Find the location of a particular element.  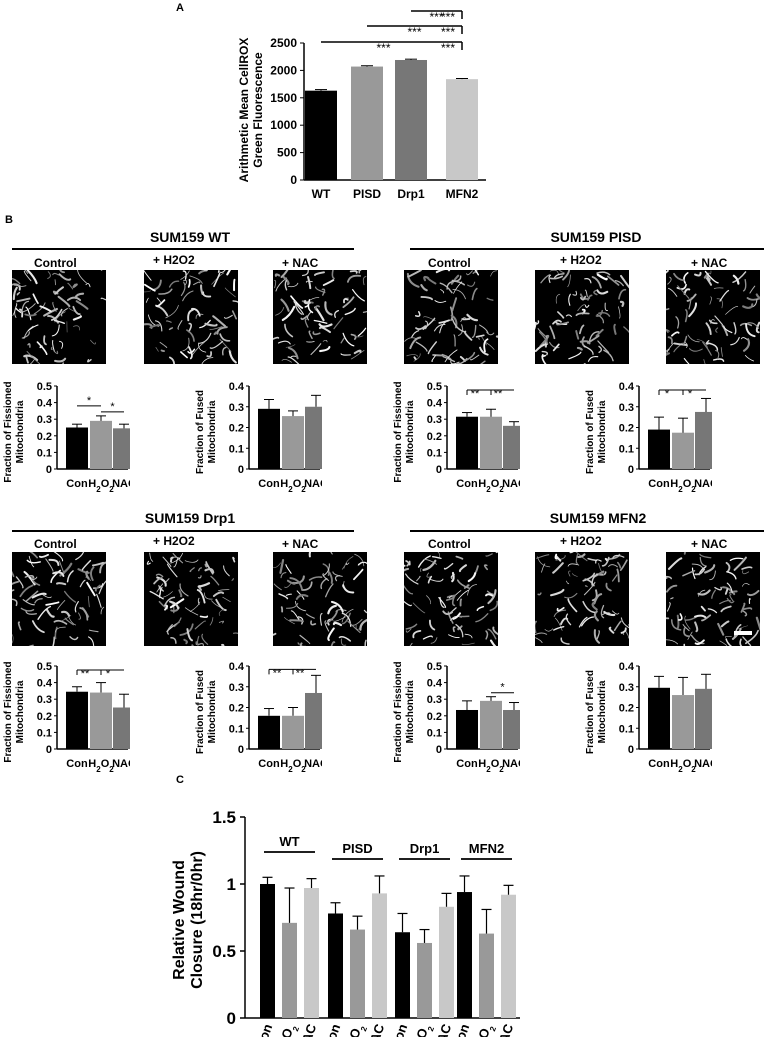

group-rule-wt is located at coordinates (183, 249).